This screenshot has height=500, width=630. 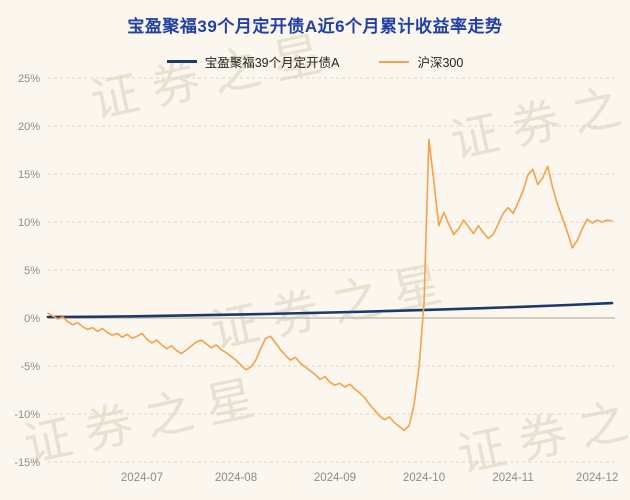 I want to click on x-tick-label: 2024-11, so click(x=512, y=478).